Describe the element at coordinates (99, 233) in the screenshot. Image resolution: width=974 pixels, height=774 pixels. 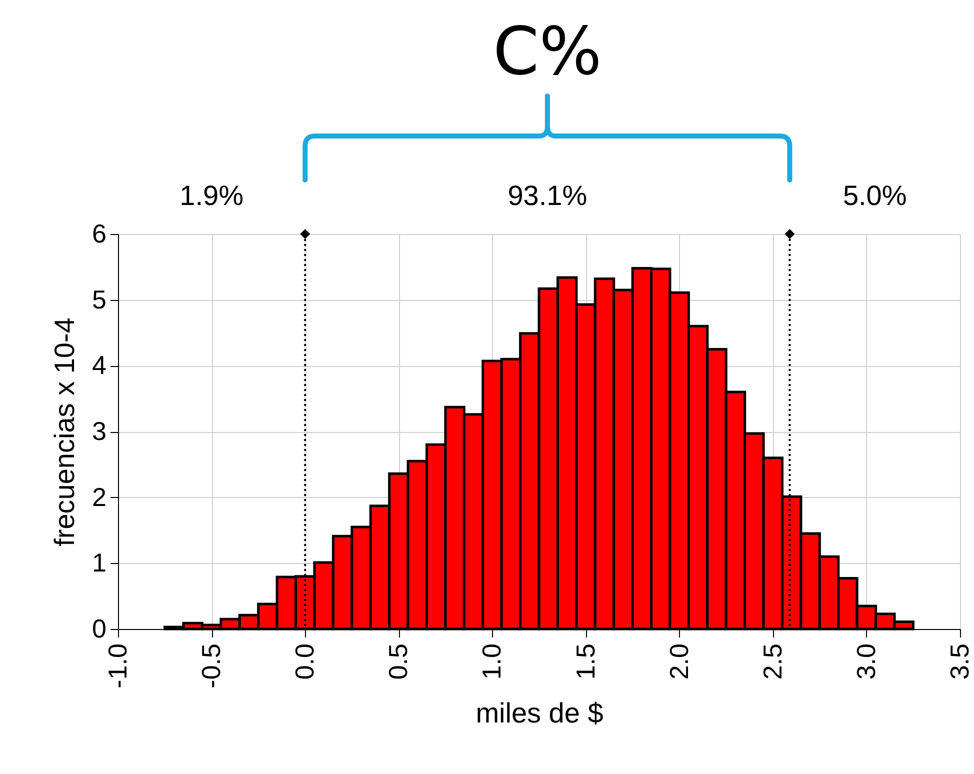
I see `y-tick-label: 6` at that location.